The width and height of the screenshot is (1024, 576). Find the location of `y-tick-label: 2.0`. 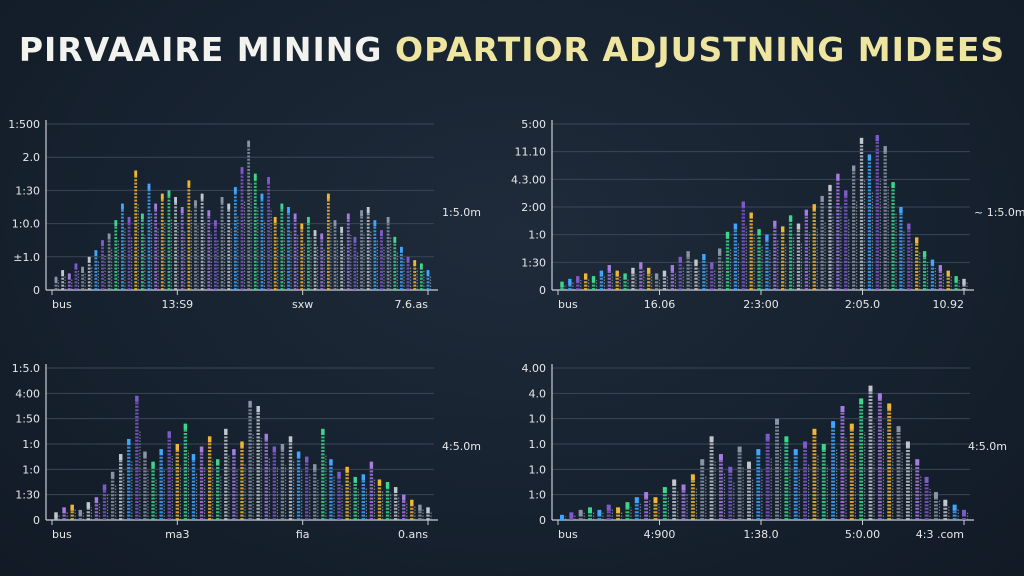

y-tick-label: 2.0 is located at coordinates (32, 157).